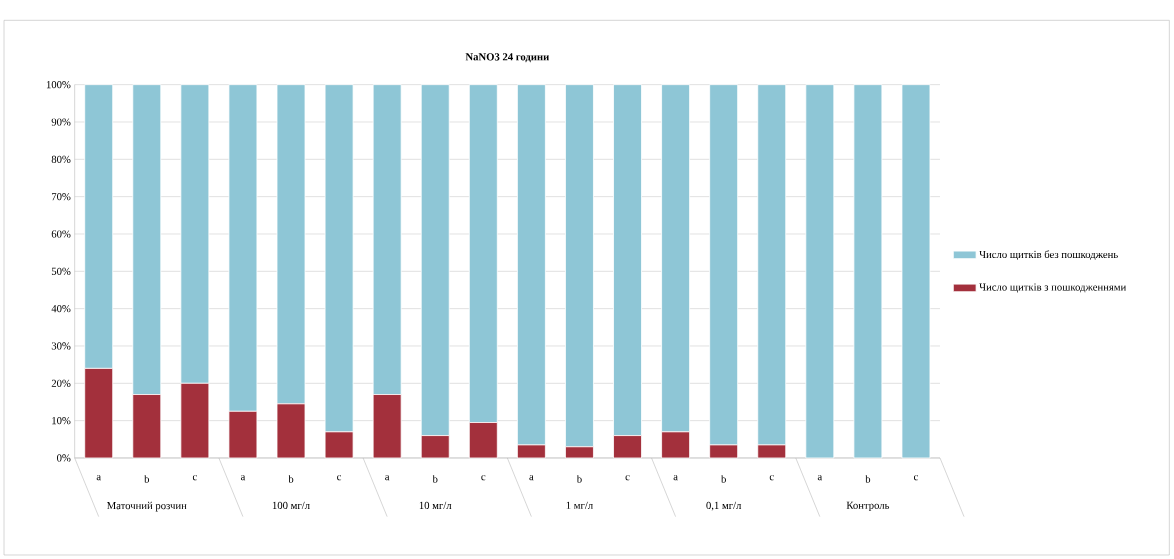  I want to click on legend-label: Число щитків з пошкодженнями, so click(1053, 288).